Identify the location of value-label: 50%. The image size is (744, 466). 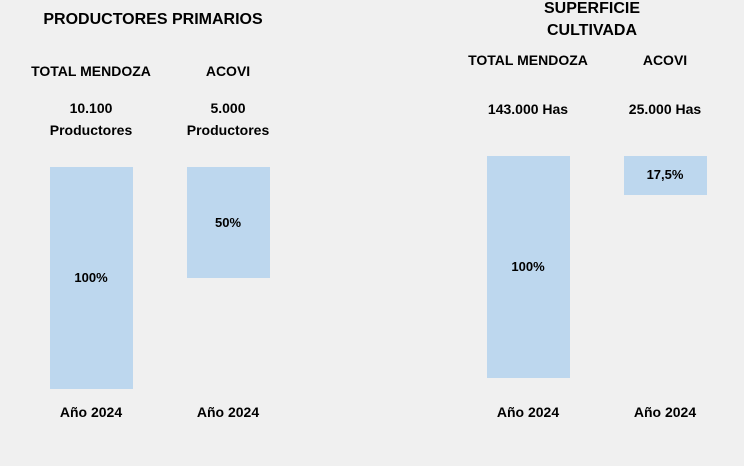
(228, 222).